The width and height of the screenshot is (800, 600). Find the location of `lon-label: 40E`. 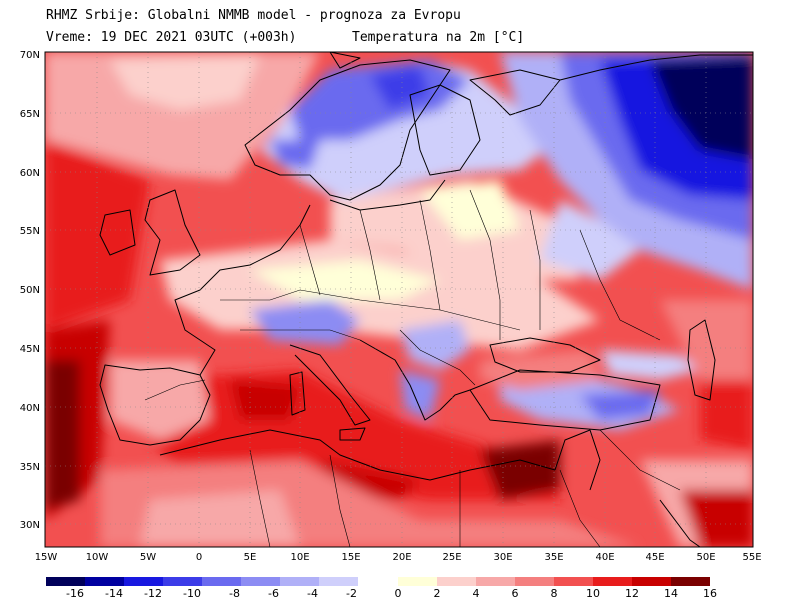

lon-label: 40E is located at coordinates (604, 557).